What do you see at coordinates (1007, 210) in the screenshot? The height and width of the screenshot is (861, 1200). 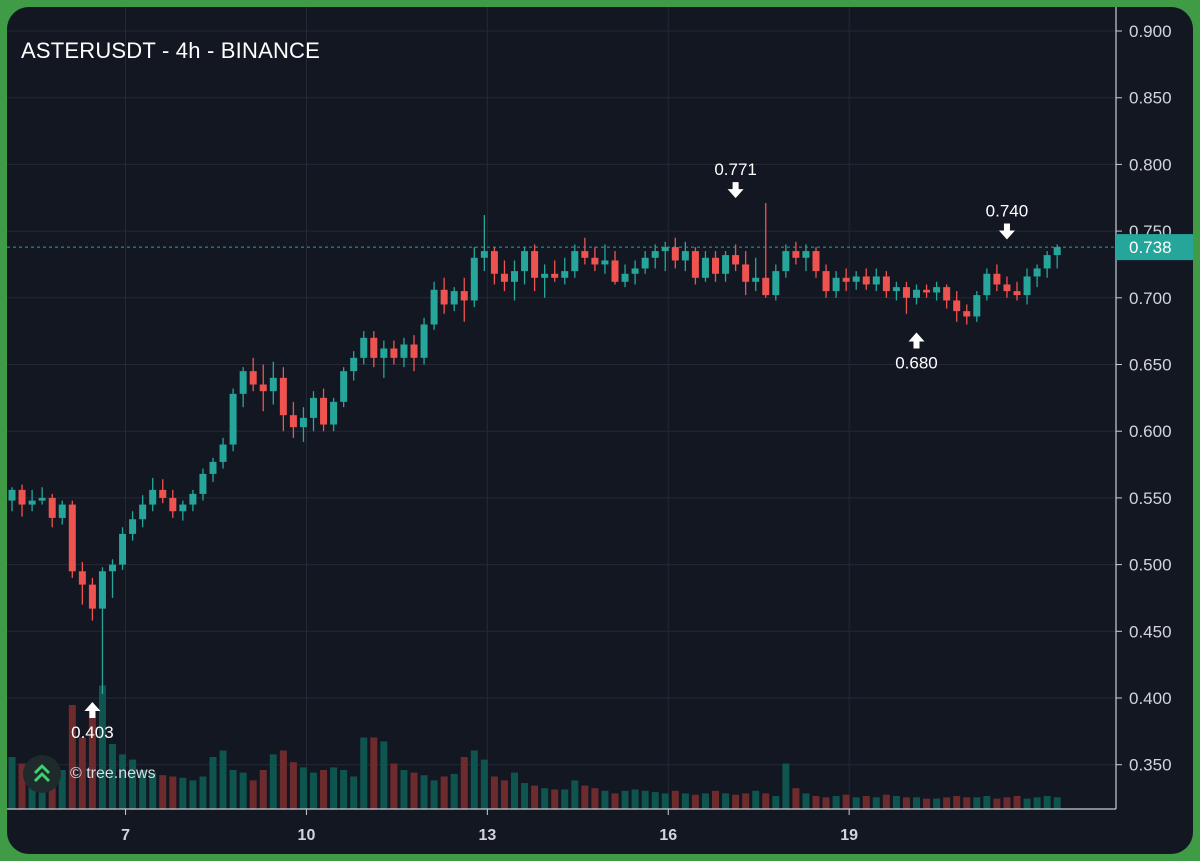 I see `annotation-label: 0.740` at bounding box center [1007, 210].